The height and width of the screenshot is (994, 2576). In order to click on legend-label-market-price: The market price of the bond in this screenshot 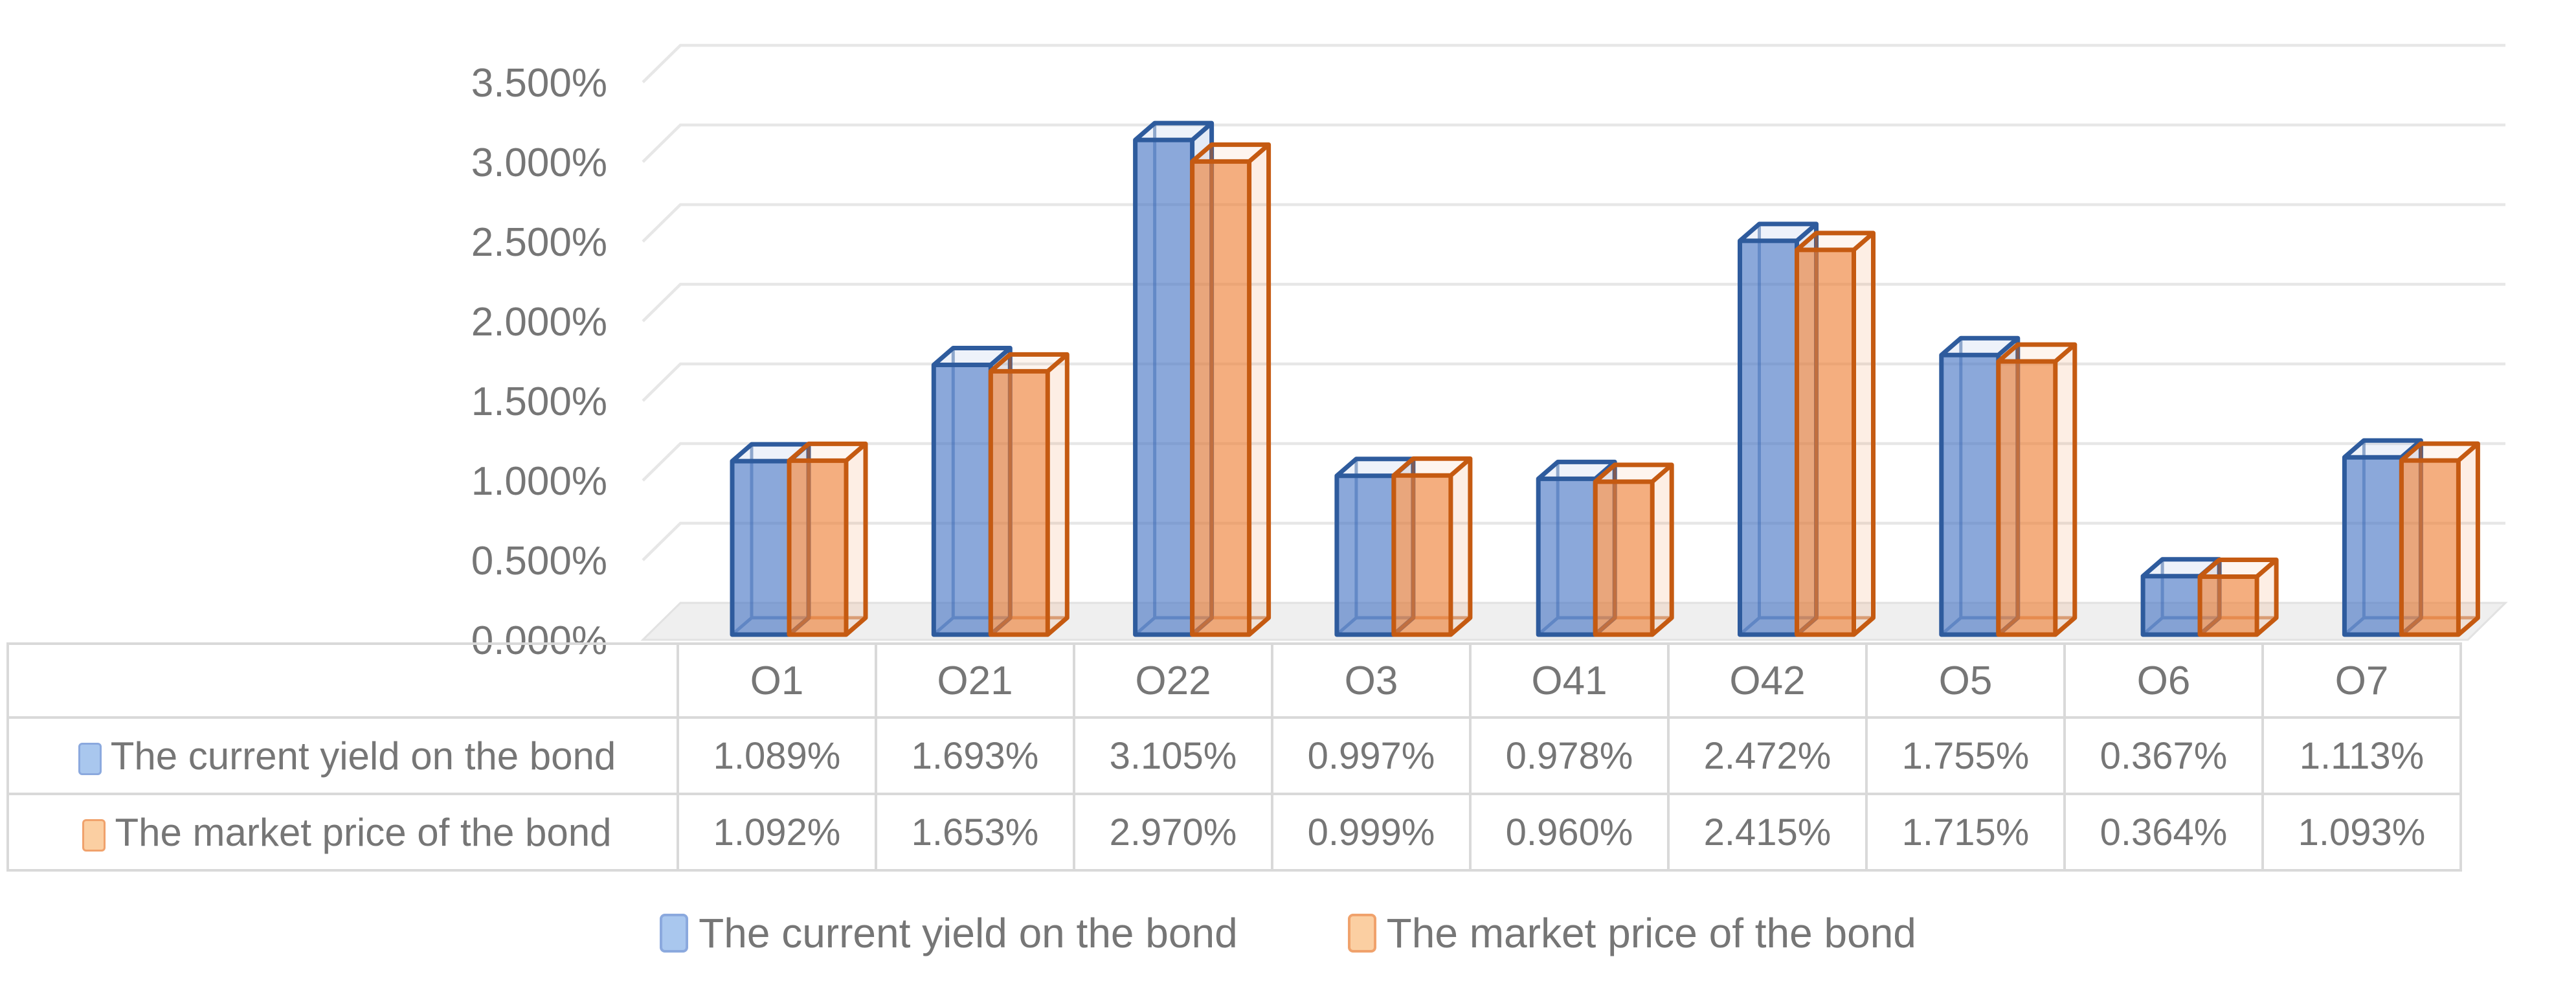, I will do `click(1651, 933)`.